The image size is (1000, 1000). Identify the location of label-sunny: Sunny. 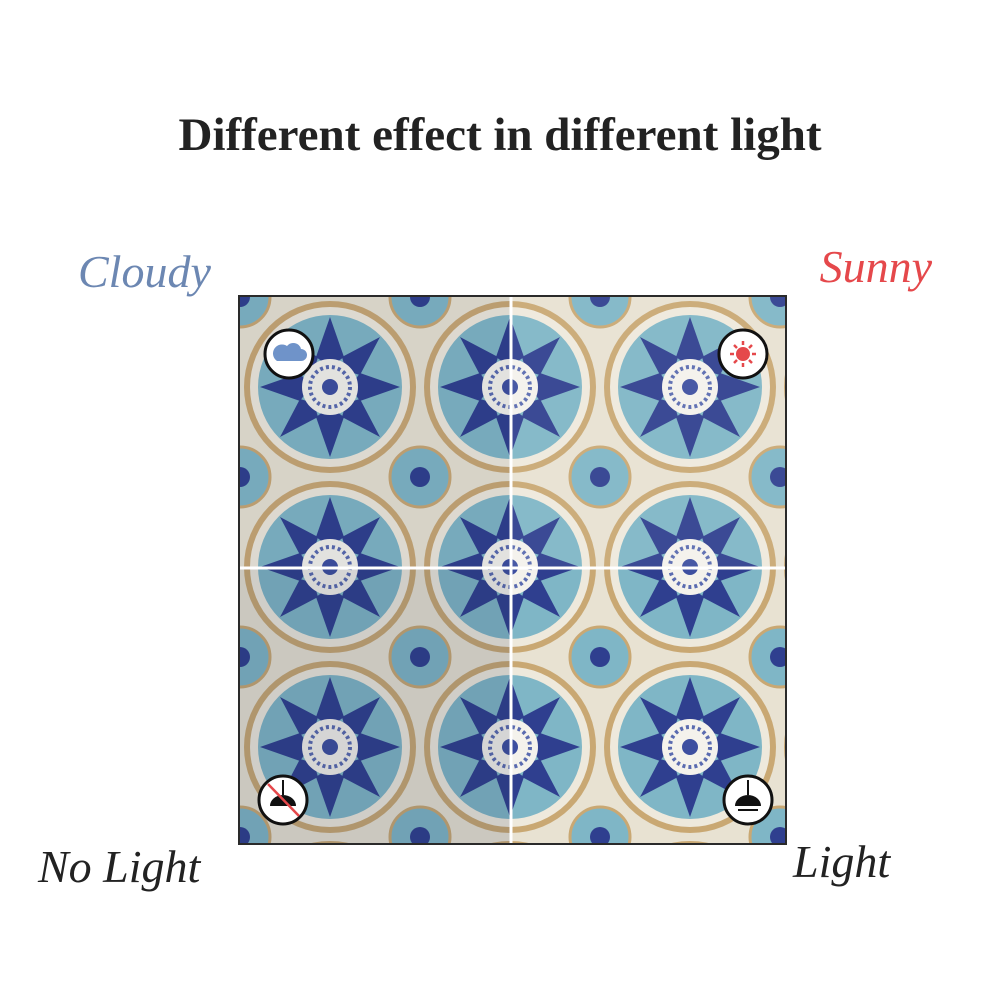
(875, 266).